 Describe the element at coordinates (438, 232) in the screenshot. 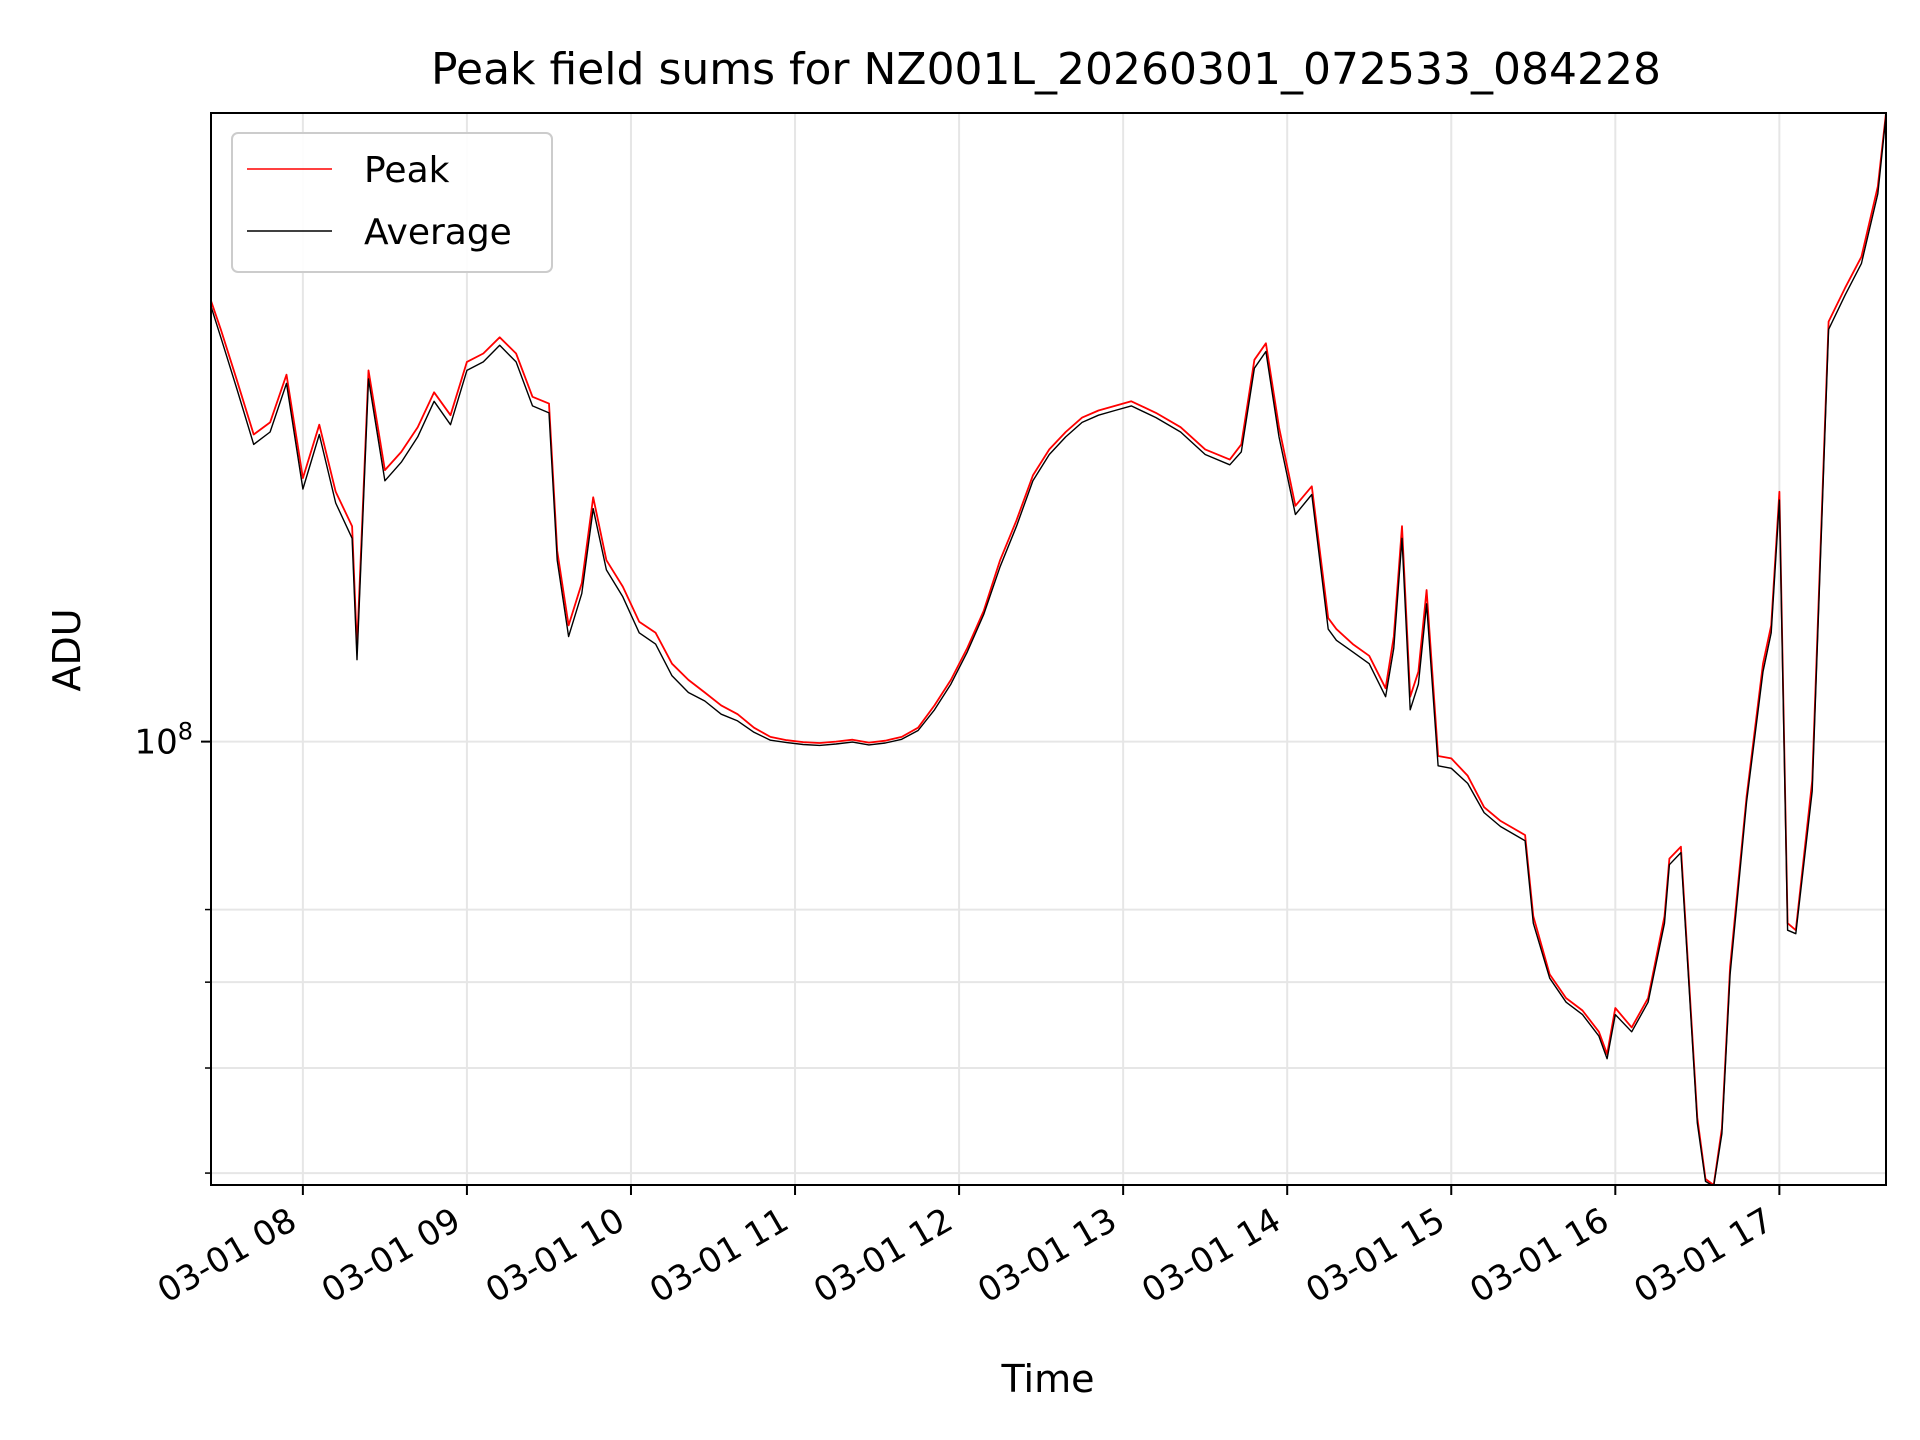

I see `legend-label-average: Average` at that location.